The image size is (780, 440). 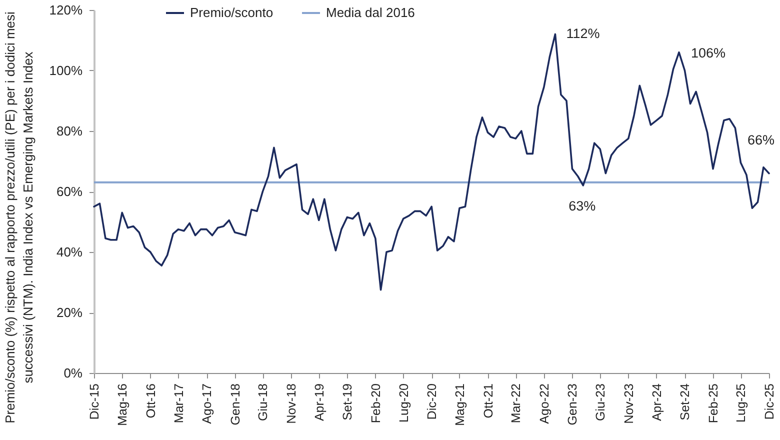 What do you see at coordinates (769, 401) in the screenshot?
I see `x-tick-label: Dic-25` at bounding box center [769, 401].